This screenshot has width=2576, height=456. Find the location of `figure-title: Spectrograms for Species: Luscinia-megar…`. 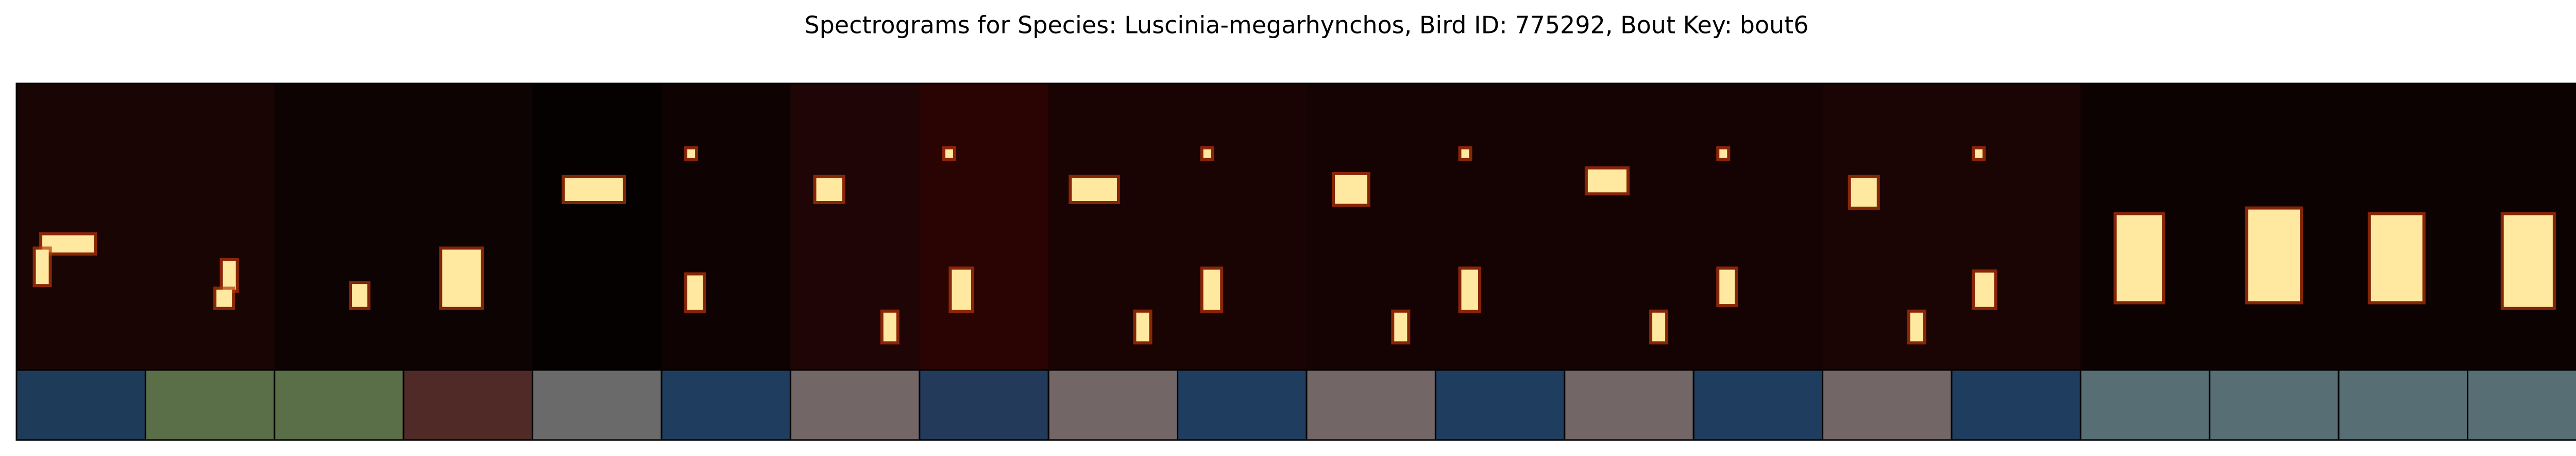

figure-title: Spectrograms for Species: Luscinia-megar… is located at coordinates (1306, 25).